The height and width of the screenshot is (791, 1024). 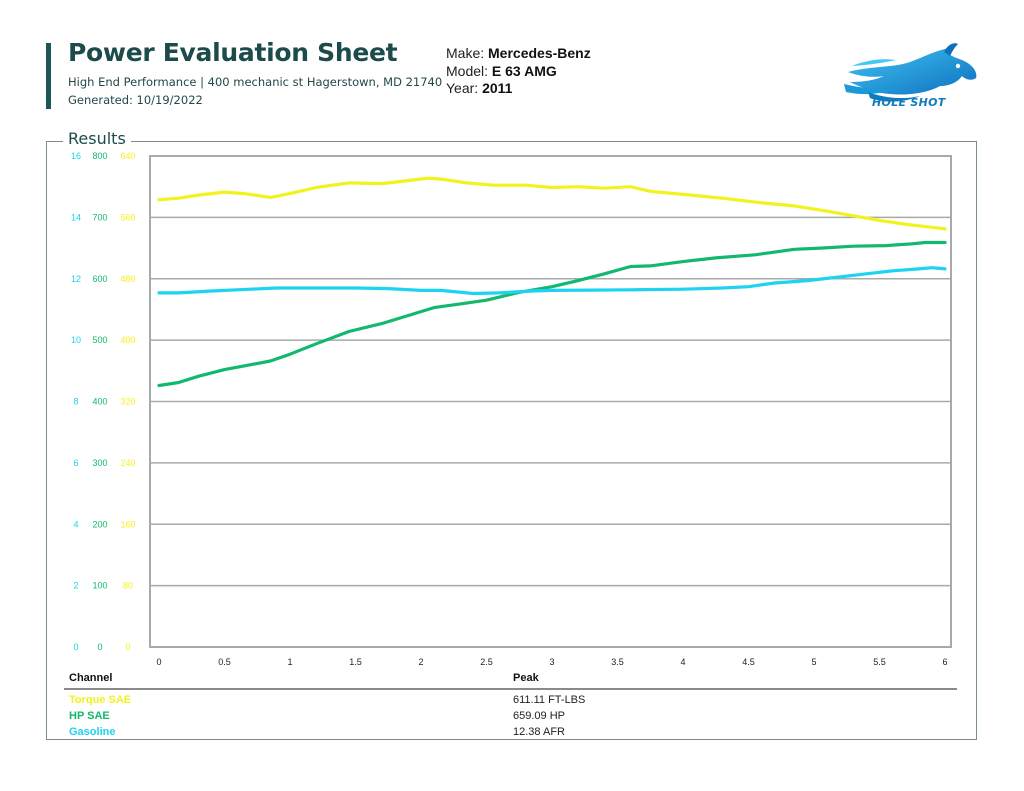 I want to click on vehicle-year: Year: 2011, so click(x=479, y=88).